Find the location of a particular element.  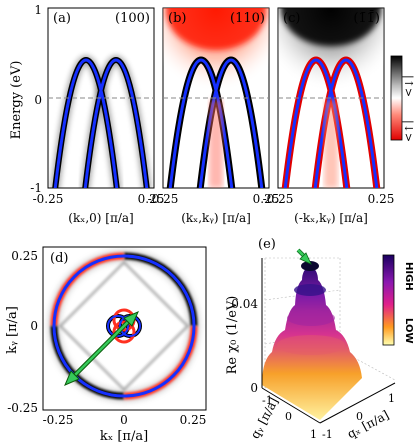

e-qy-tick-mid: 0 is located at coordinates (288, 416).